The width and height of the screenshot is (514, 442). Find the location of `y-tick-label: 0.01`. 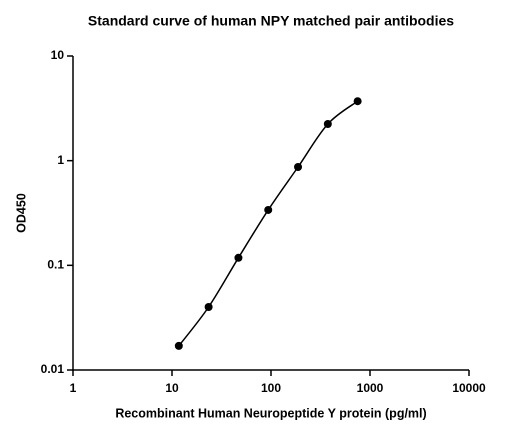

y-tick-label: 0.01 is located at coordinates (53, 369).